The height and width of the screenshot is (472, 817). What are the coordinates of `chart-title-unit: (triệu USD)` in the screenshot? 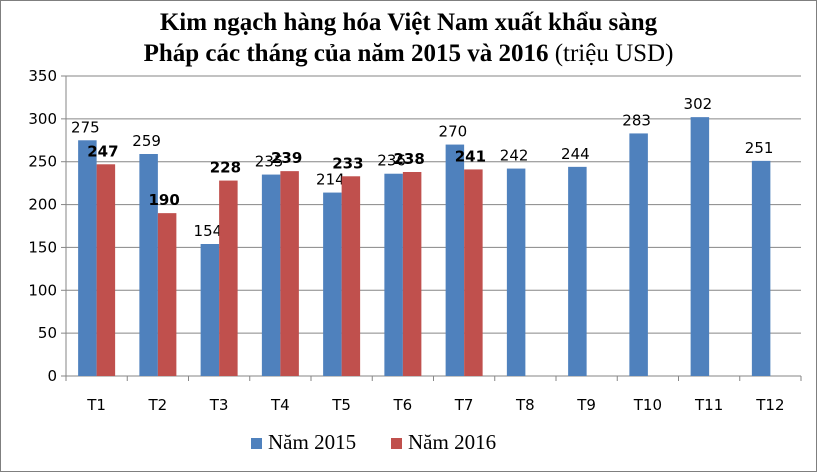 It's located at (614, 53).